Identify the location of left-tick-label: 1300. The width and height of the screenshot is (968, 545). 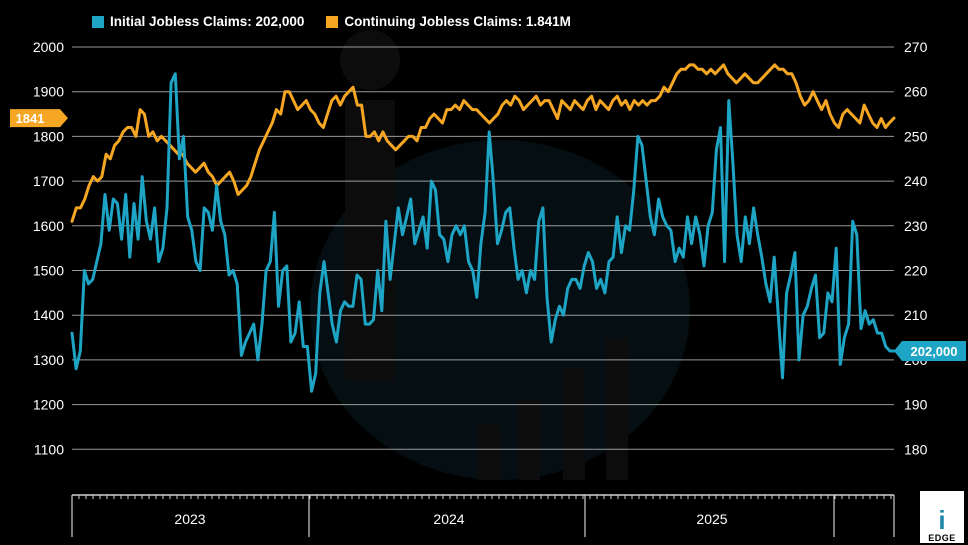
(48, 360).